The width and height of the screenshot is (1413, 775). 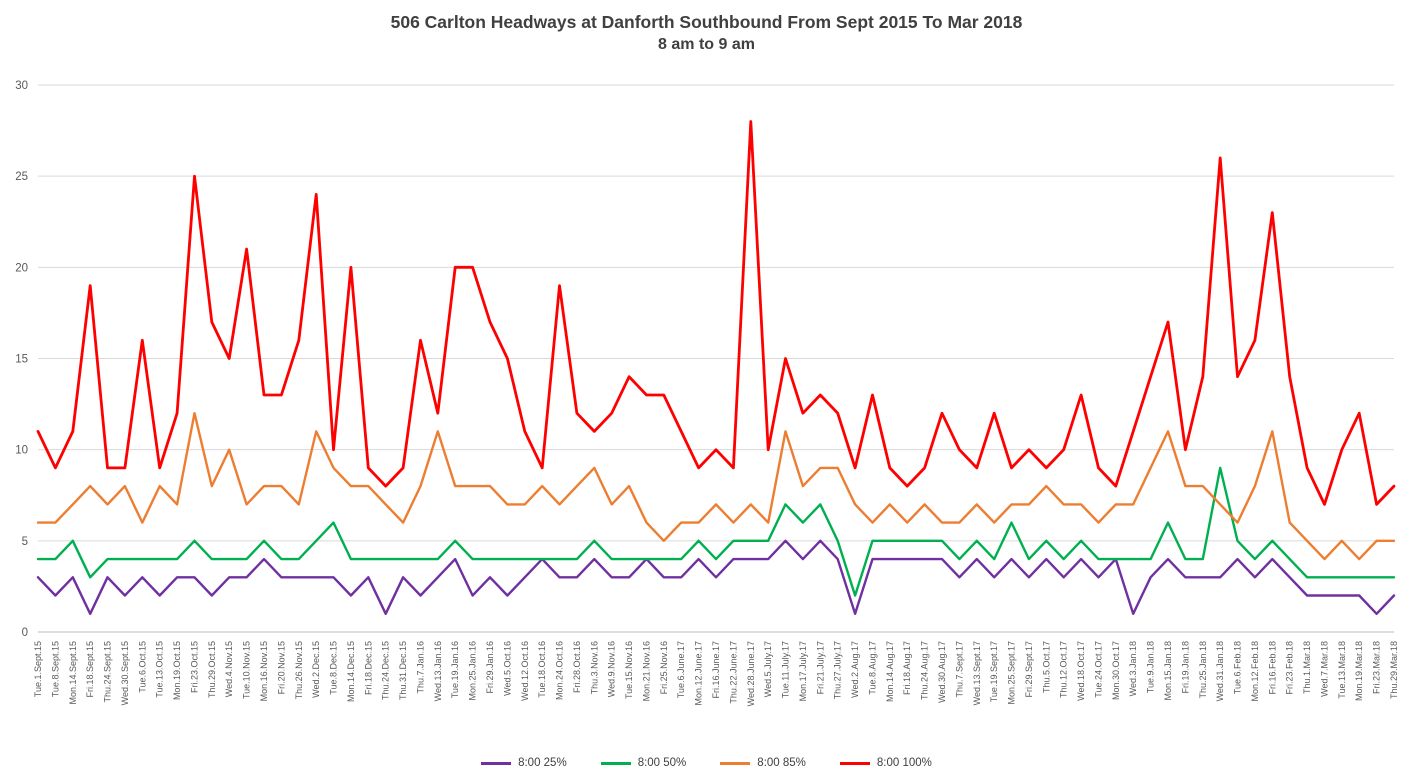 What do you see at coordinates (664, 667) in the screenshot?
I see `x-tick-label: Fri.25.Nov.16` at bounding box center [664, 667].